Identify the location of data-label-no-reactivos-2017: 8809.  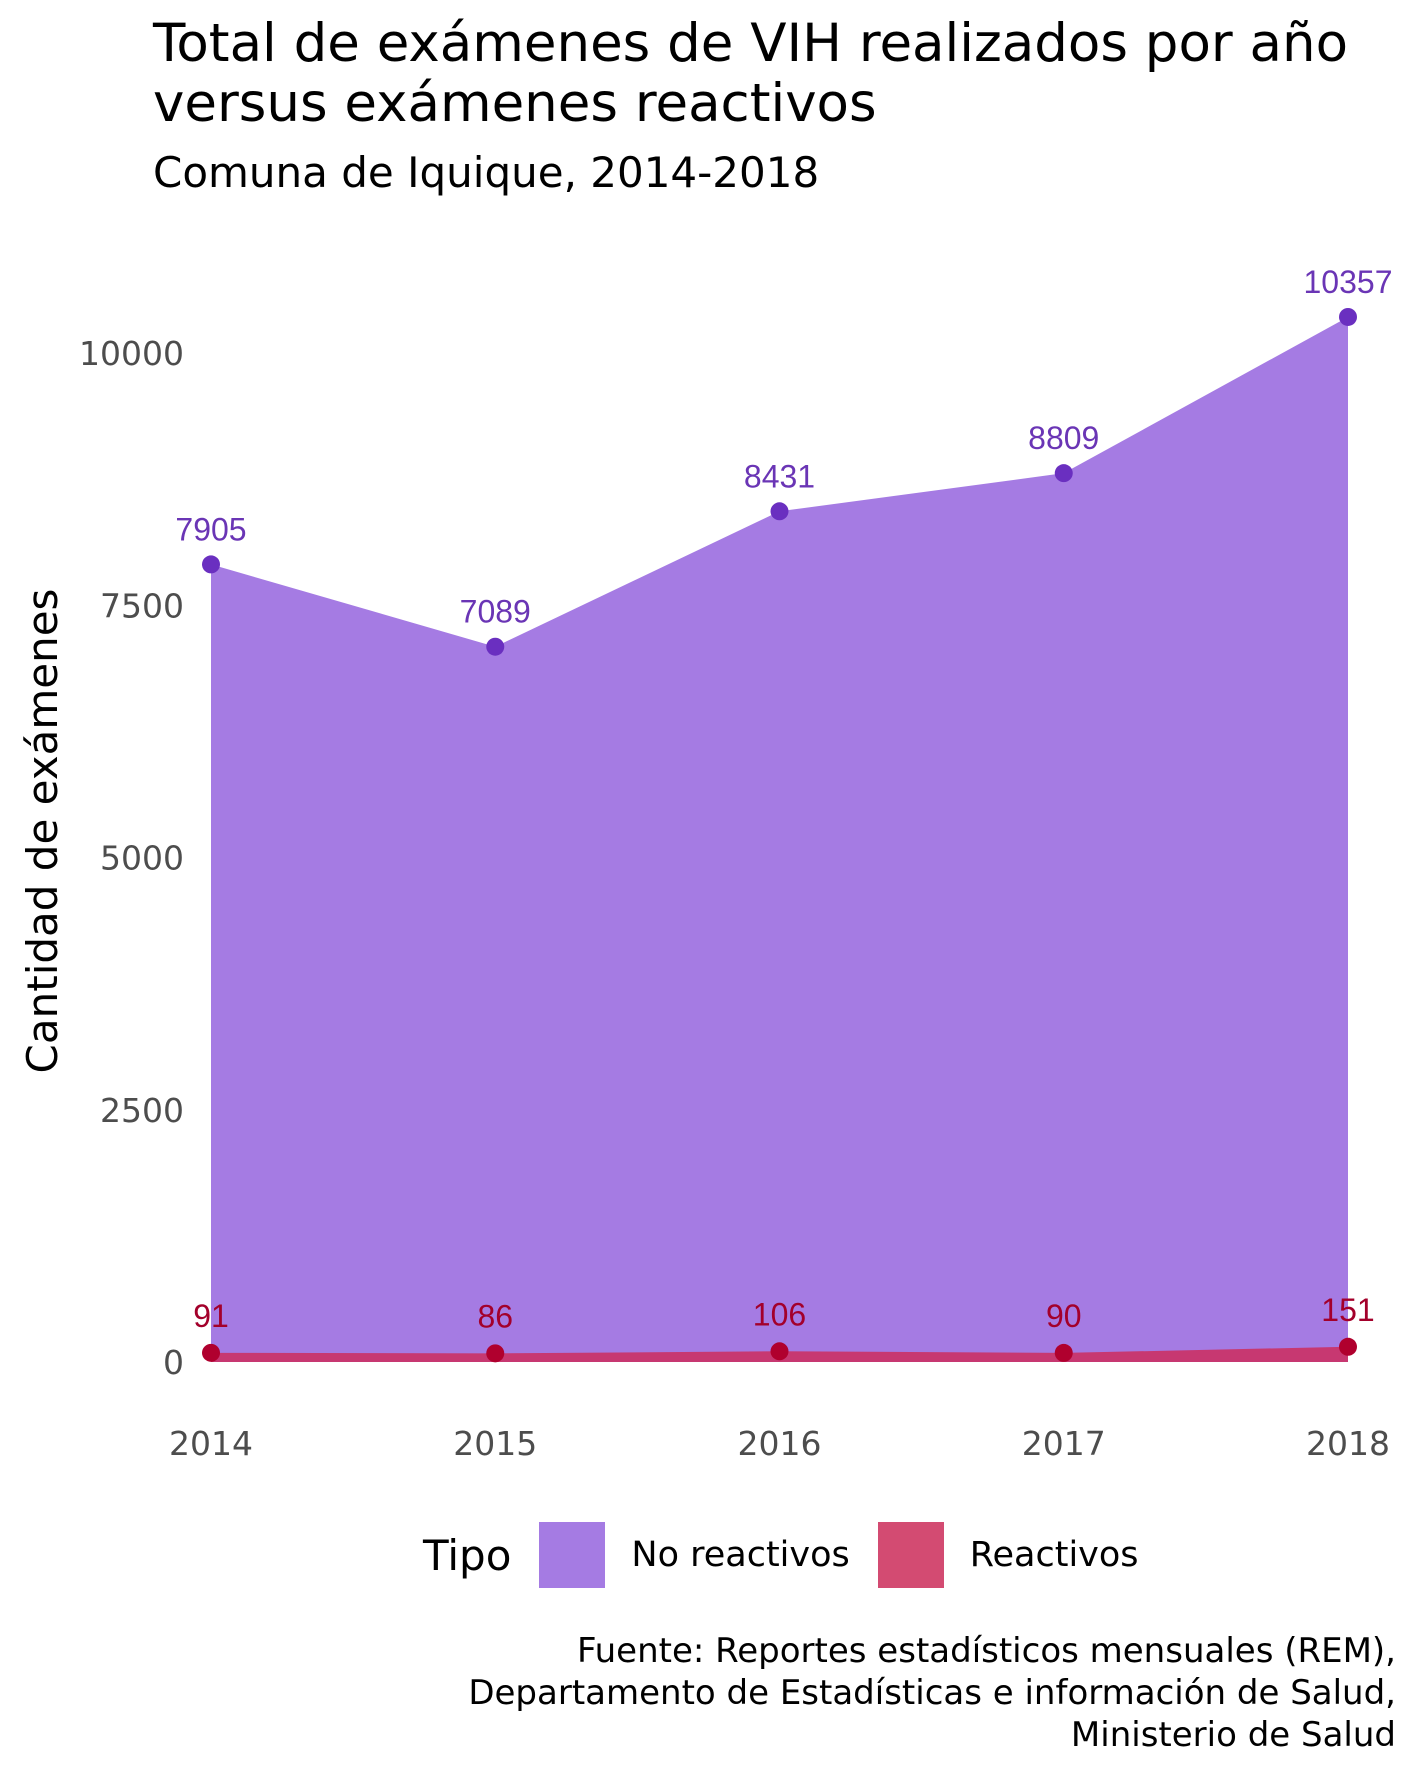
(1063, 438).